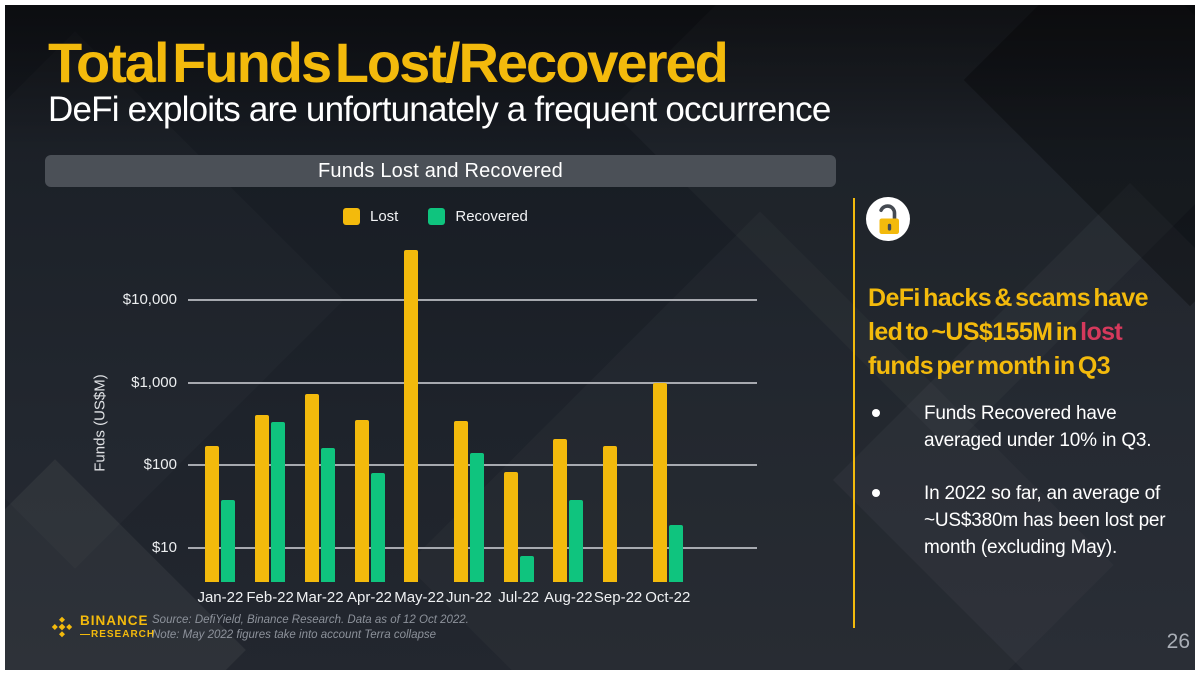  I want to click on lock-badge, so click(888, 219).